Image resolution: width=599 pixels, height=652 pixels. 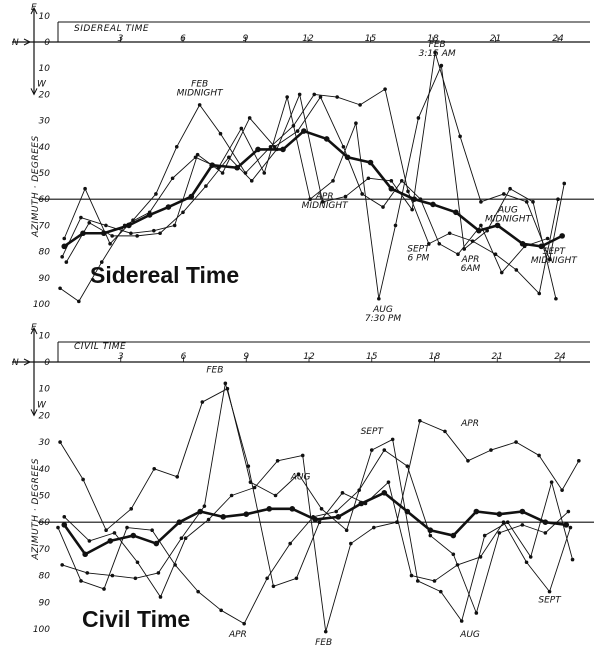 What do you see at coordinates (214, 371) in the screenshot?
I see `annotation-label: FEB` at bounding box center [214, 371].